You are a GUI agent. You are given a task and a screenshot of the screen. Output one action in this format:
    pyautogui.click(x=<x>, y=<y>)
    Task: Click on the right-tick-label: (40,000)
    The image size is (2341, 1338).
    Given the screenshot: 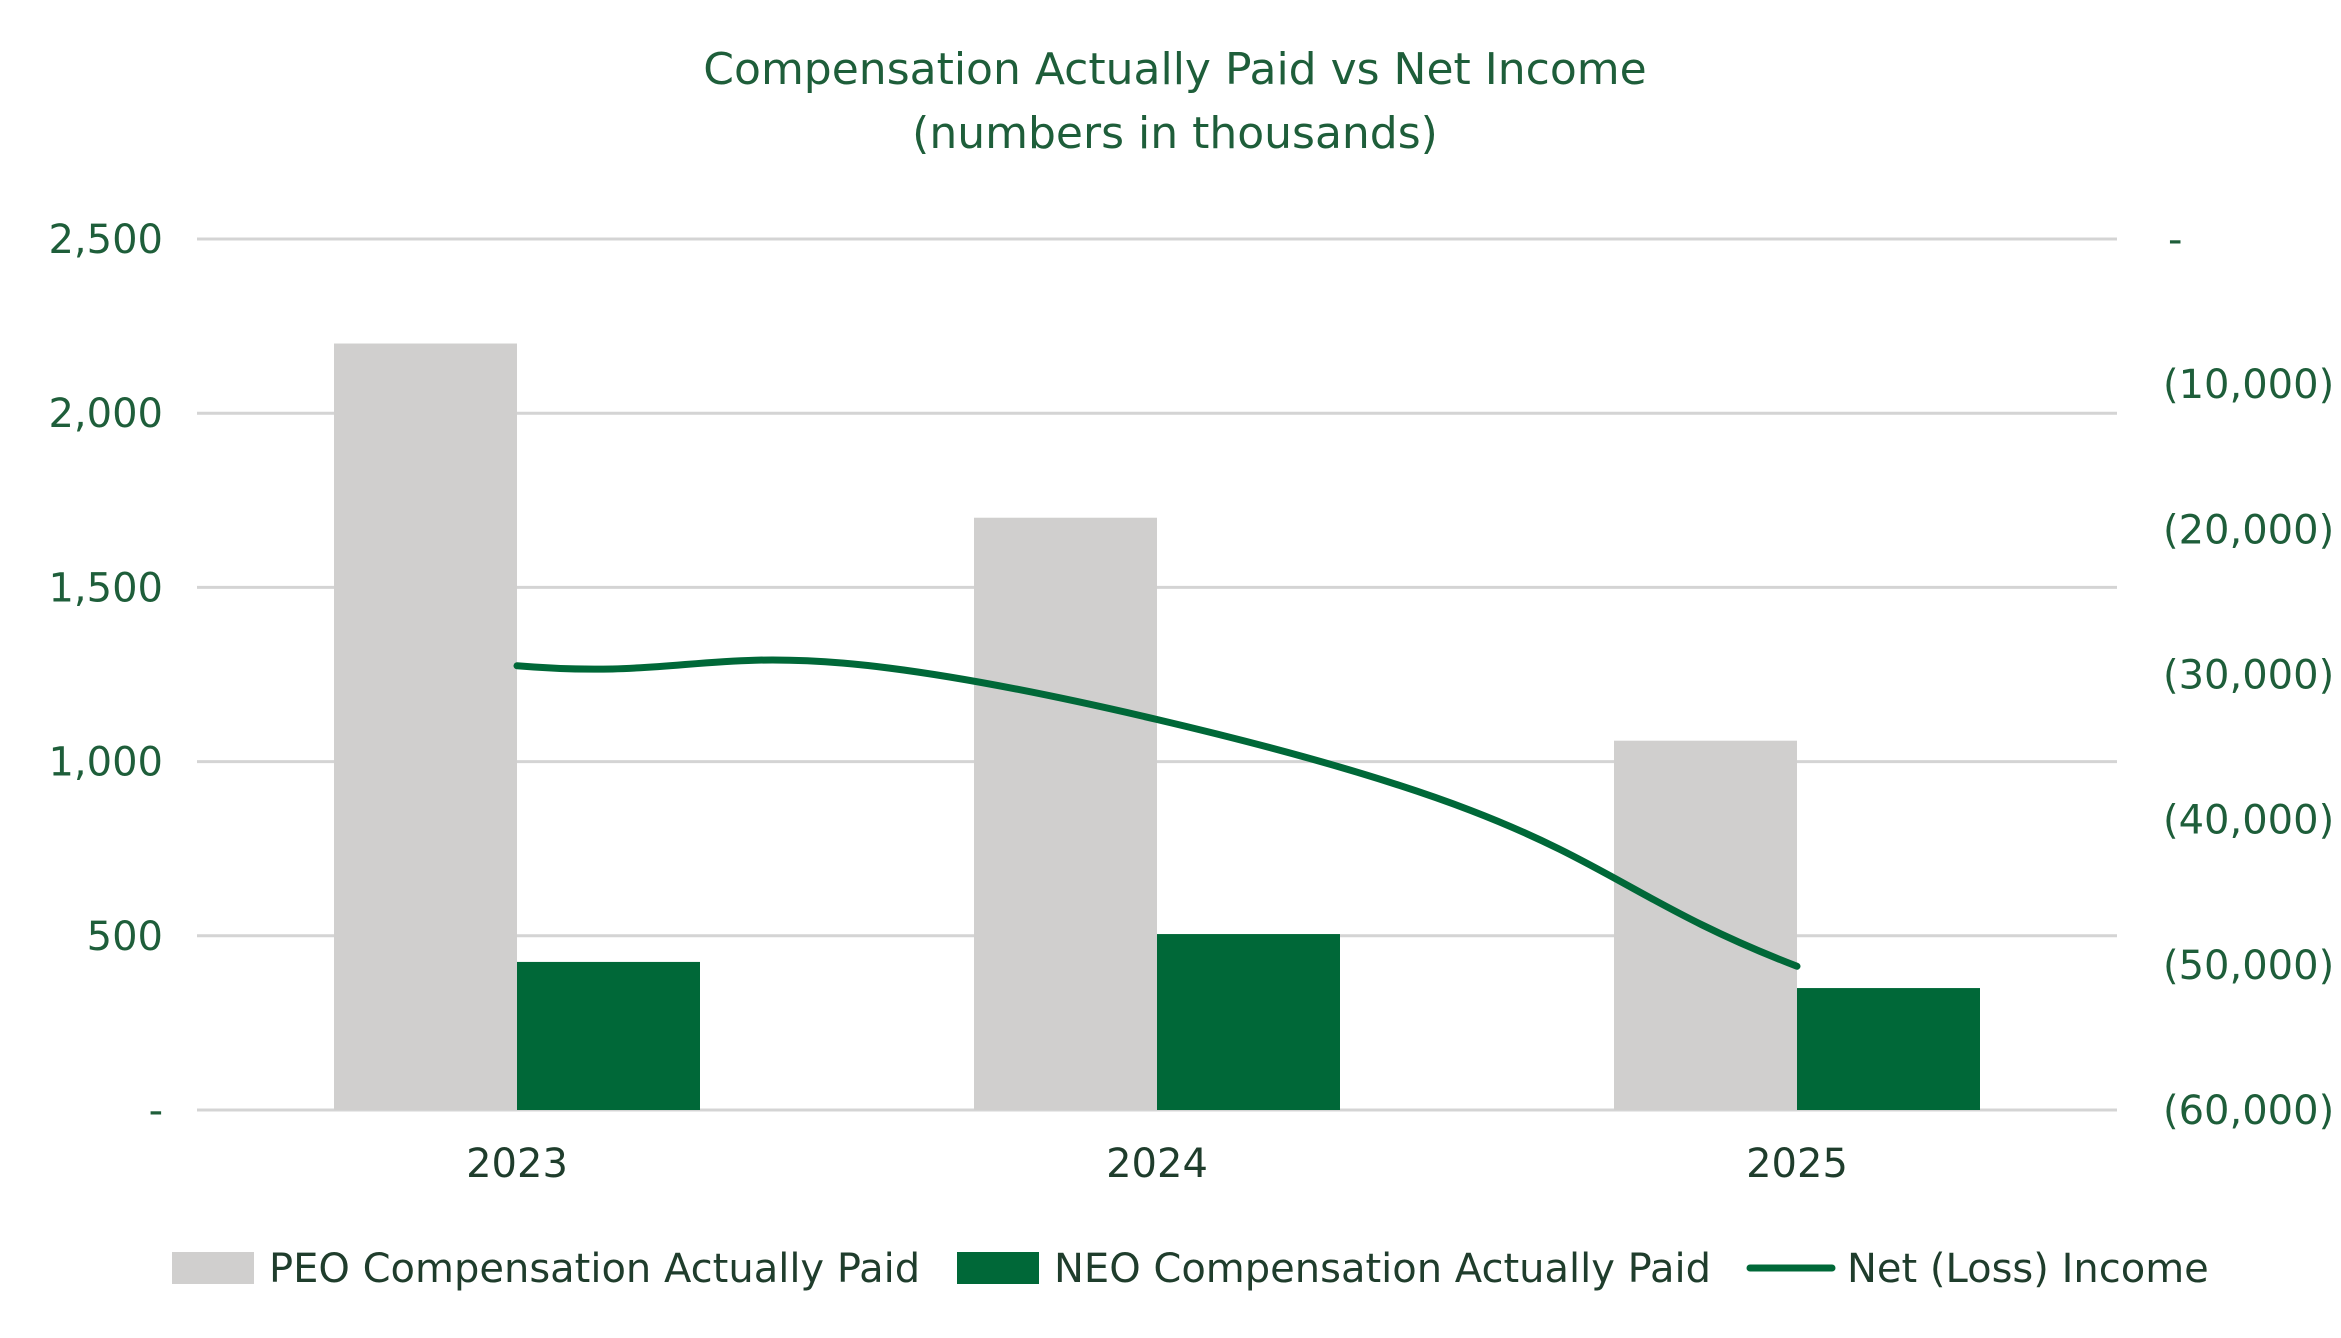 What is the action you would take?
    pyautogui.click(x=2248, y=821)
    